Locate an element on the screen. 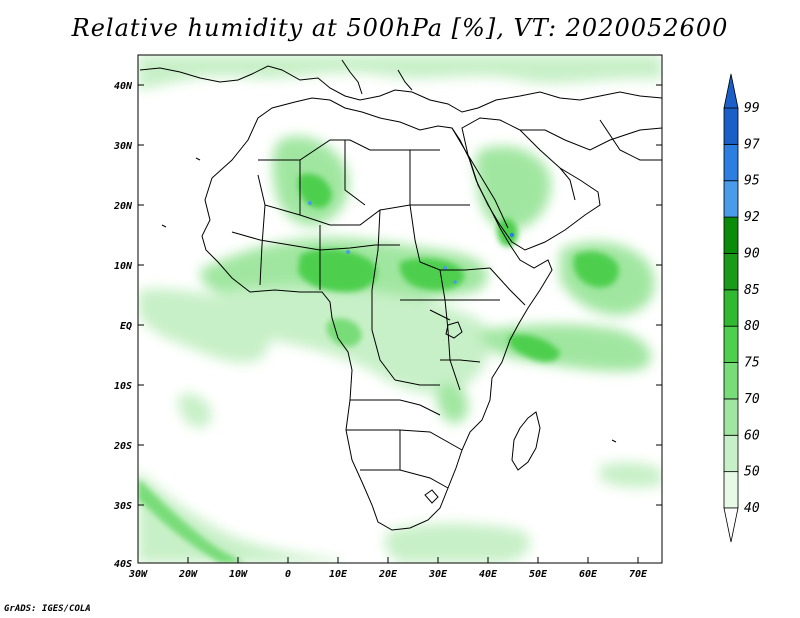  colorbar-label: 80 is located at coordinates (752, 326).